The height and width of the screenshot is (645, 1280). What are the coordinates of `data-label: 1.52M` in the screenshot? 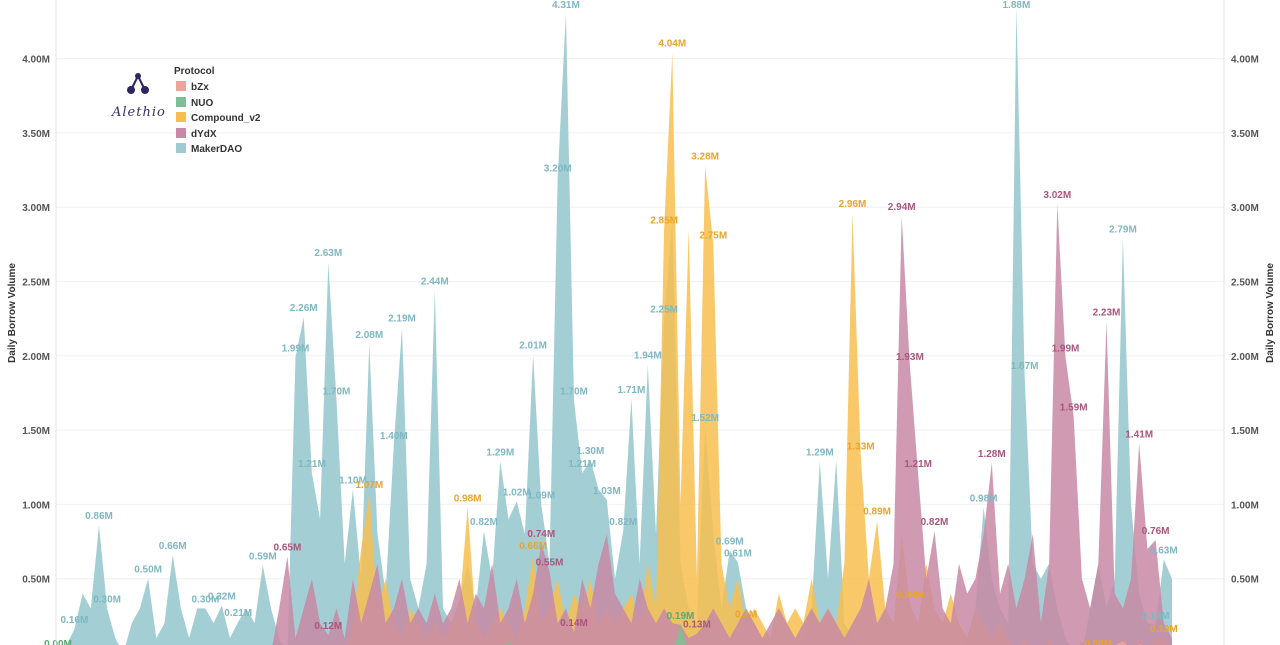 It's located at (705, 418).